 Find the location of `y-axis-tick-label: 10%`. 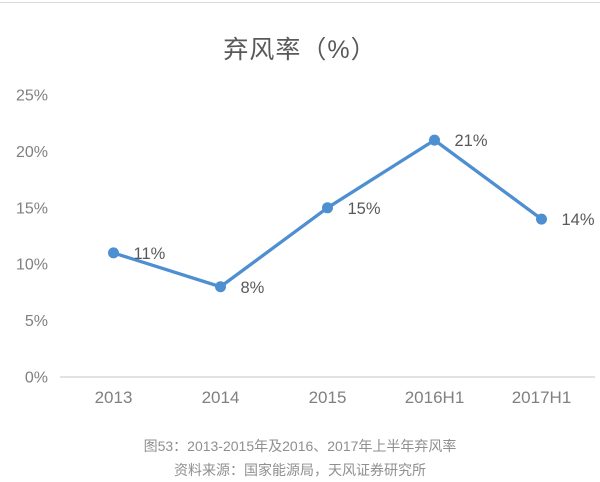

y-axis-tick-label: 10% is located at coordinates (32, 265).